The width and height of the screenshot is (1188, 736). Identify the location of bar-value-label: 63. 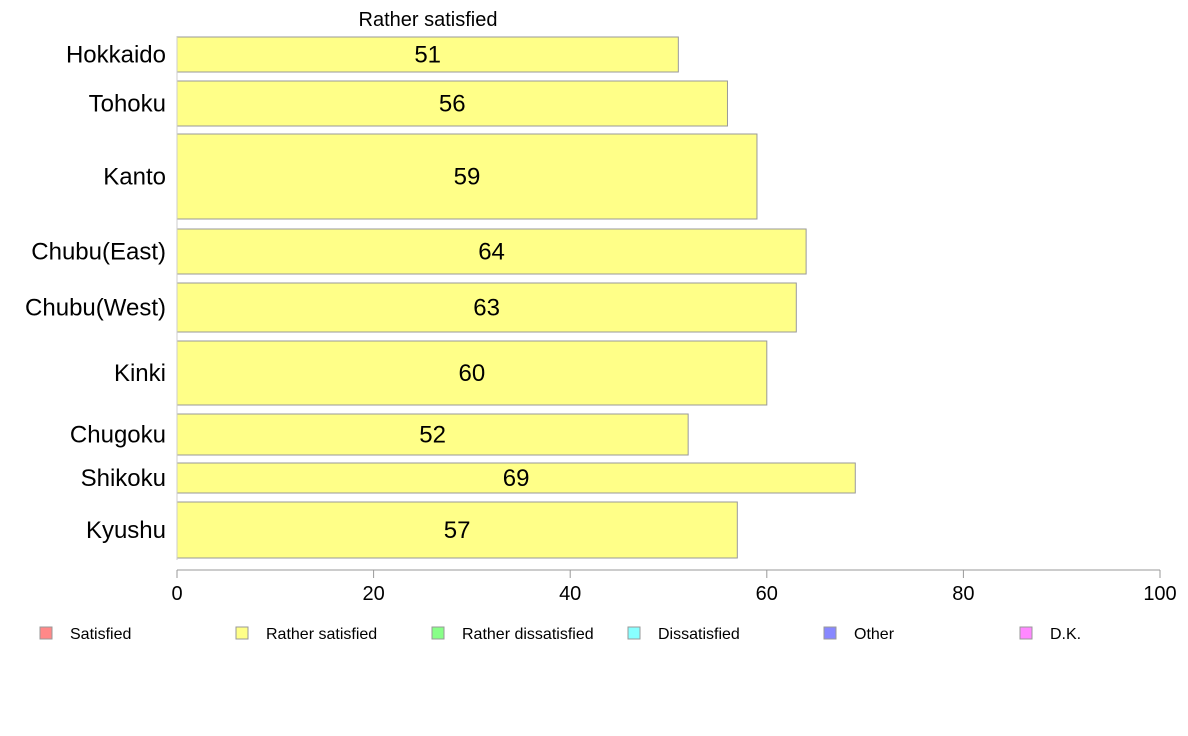
(486, 308).